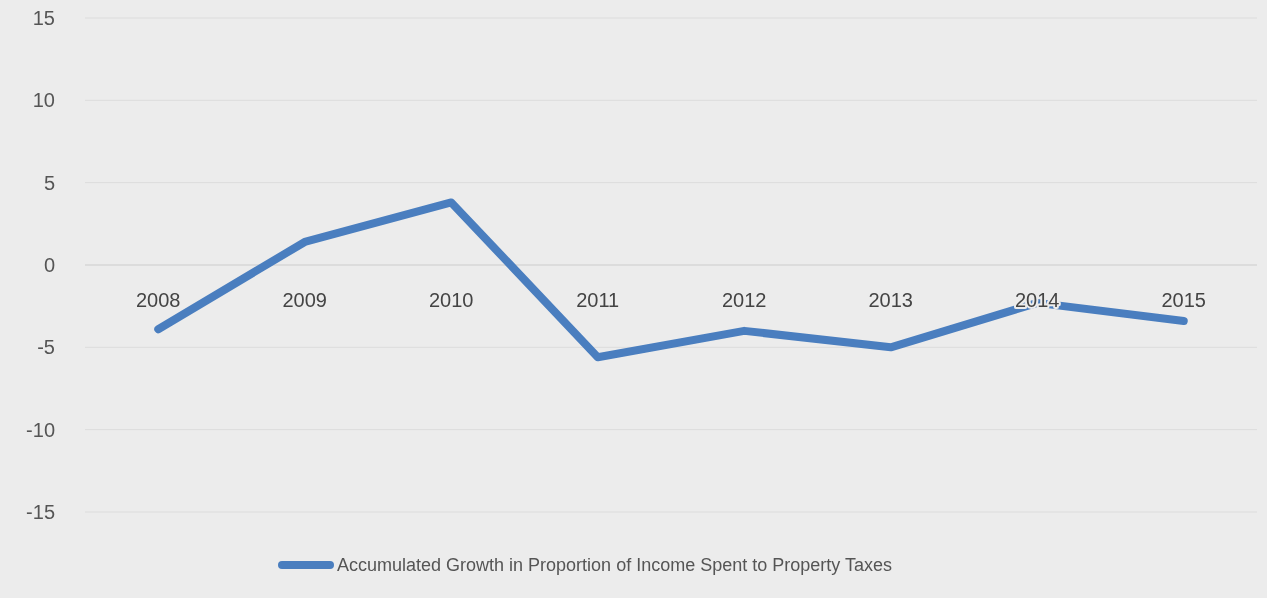  Describe the element at coordinates (43, 18) in the screenshot. I see `y-tick-label: 15` at that location.